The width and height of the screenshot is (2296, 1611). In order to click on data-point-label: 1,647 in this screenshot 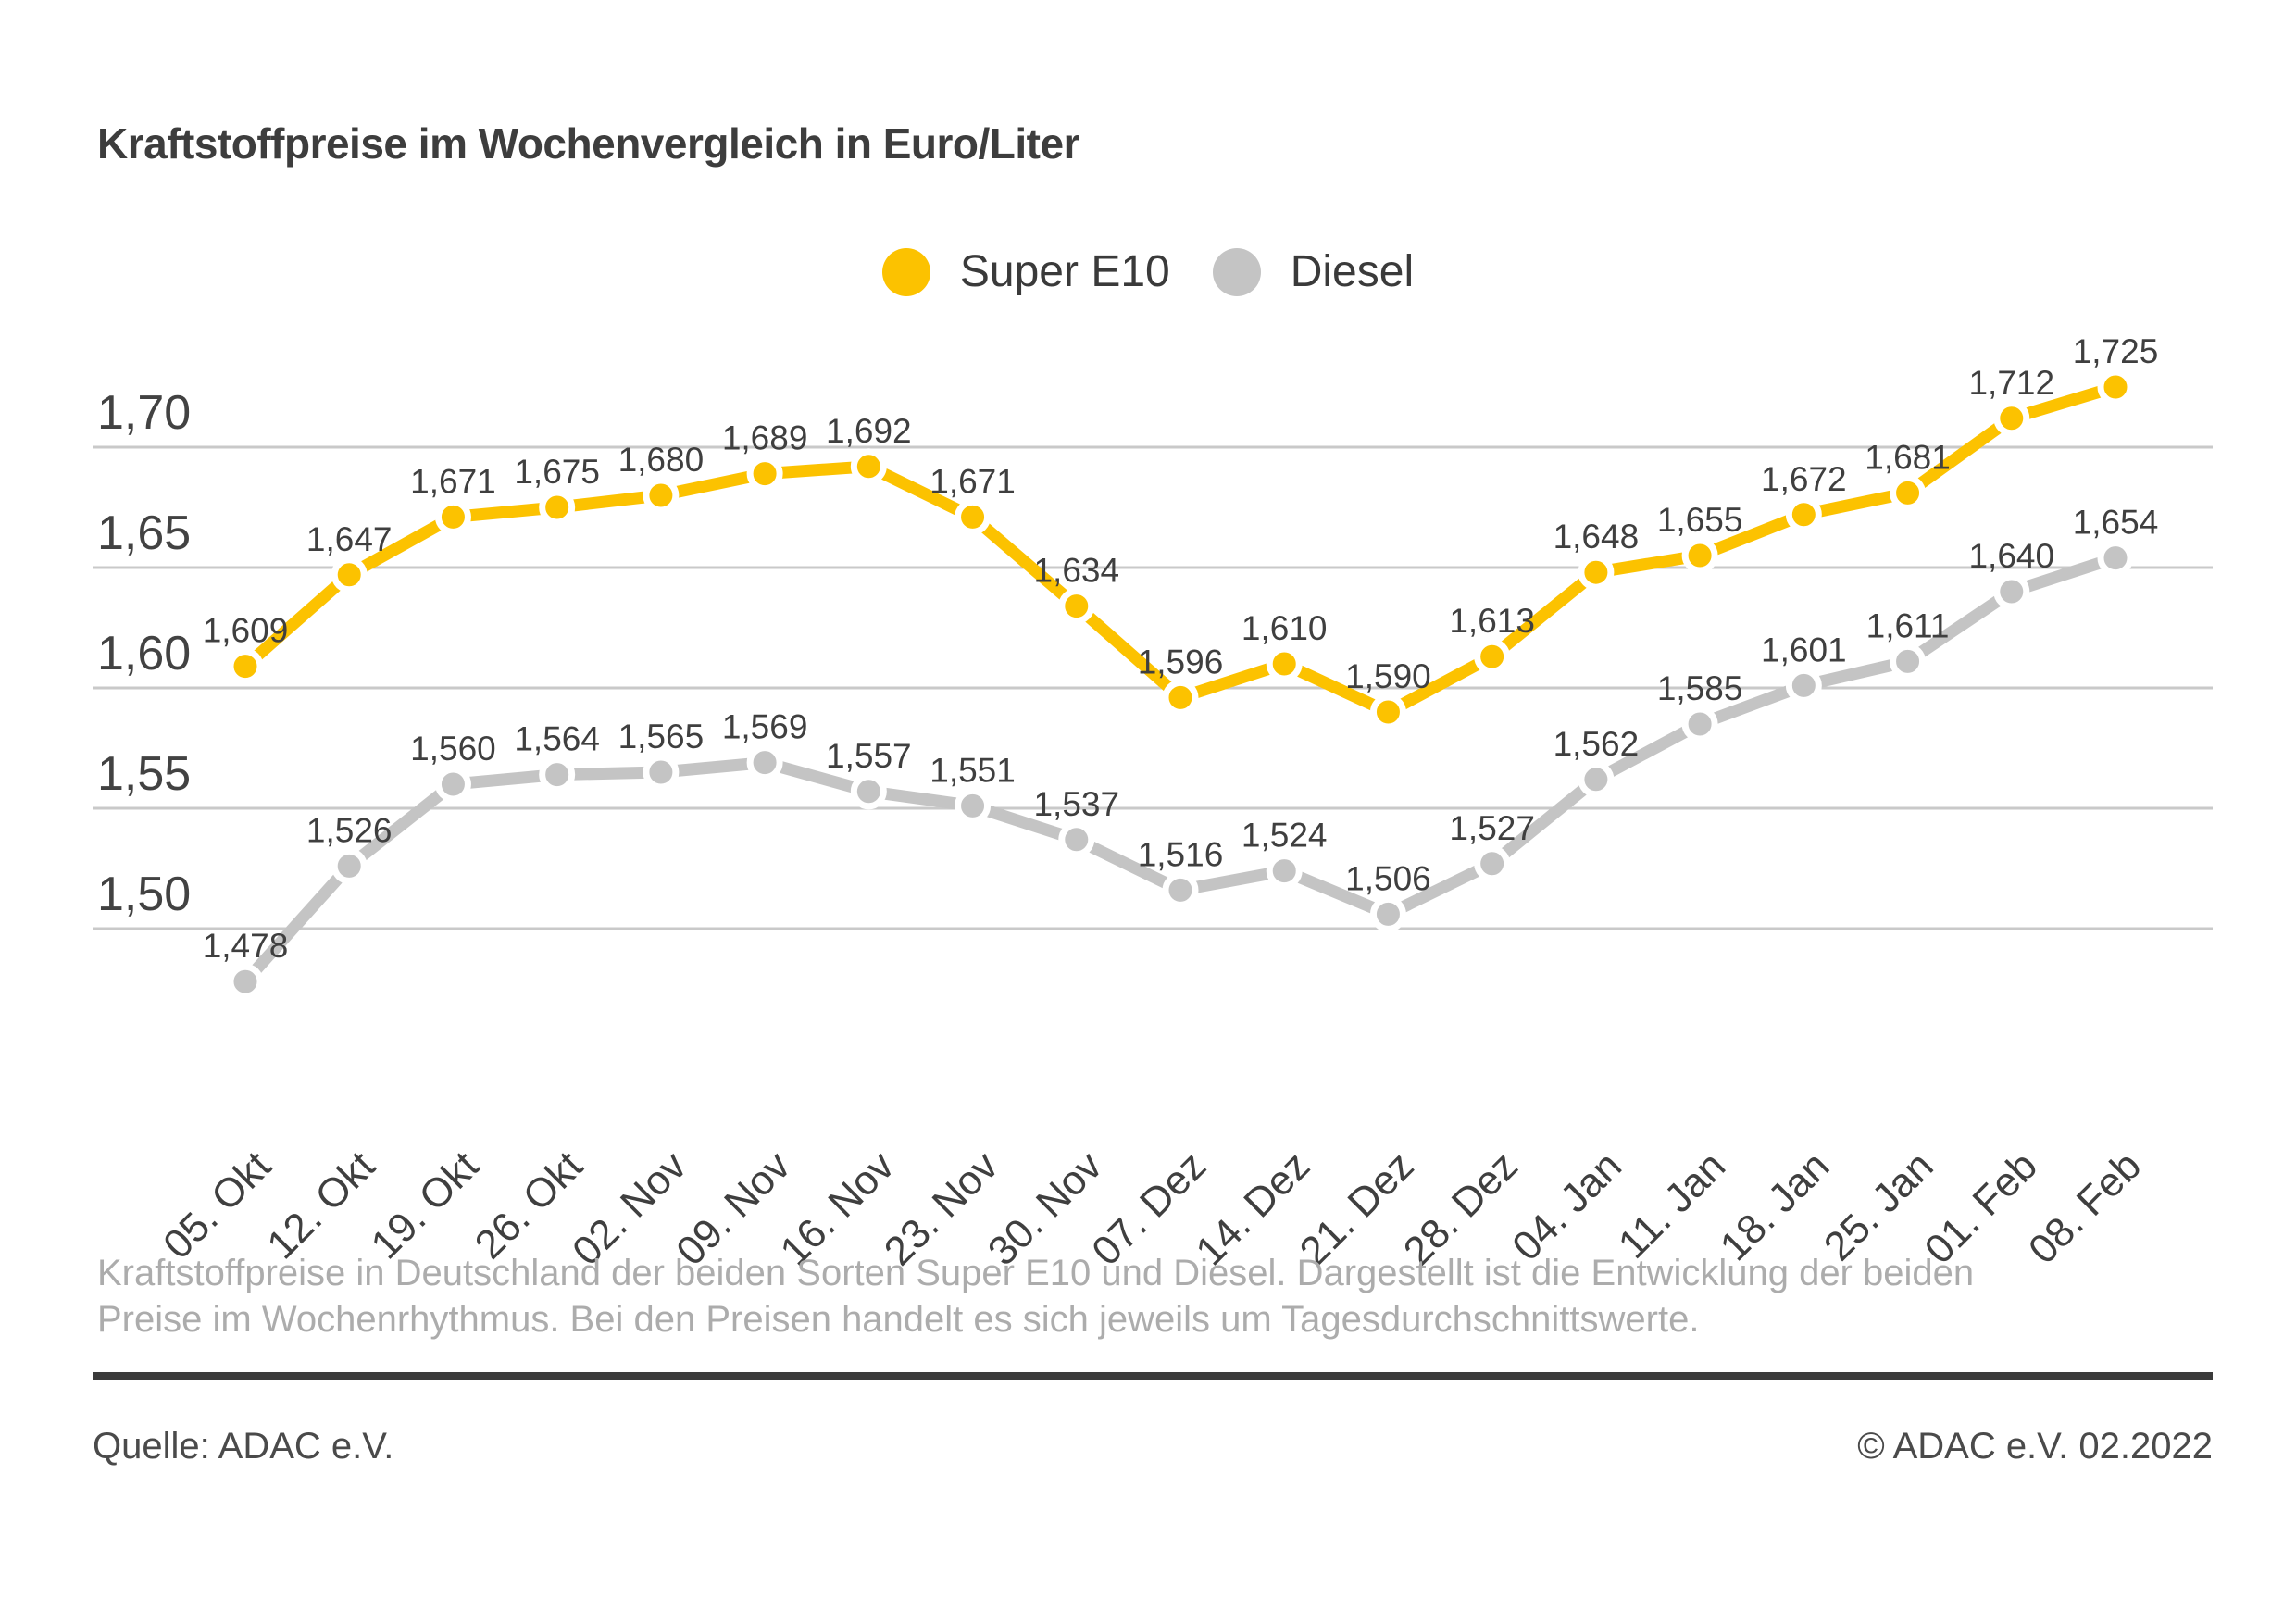, I will do `click(349, 539)`.